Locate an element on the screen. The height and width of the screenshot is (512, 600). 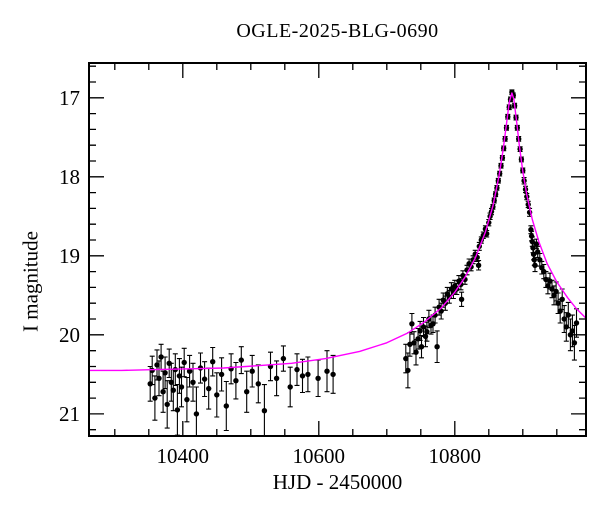
y-tick-label: 19 is located at coordinates (69, 256).